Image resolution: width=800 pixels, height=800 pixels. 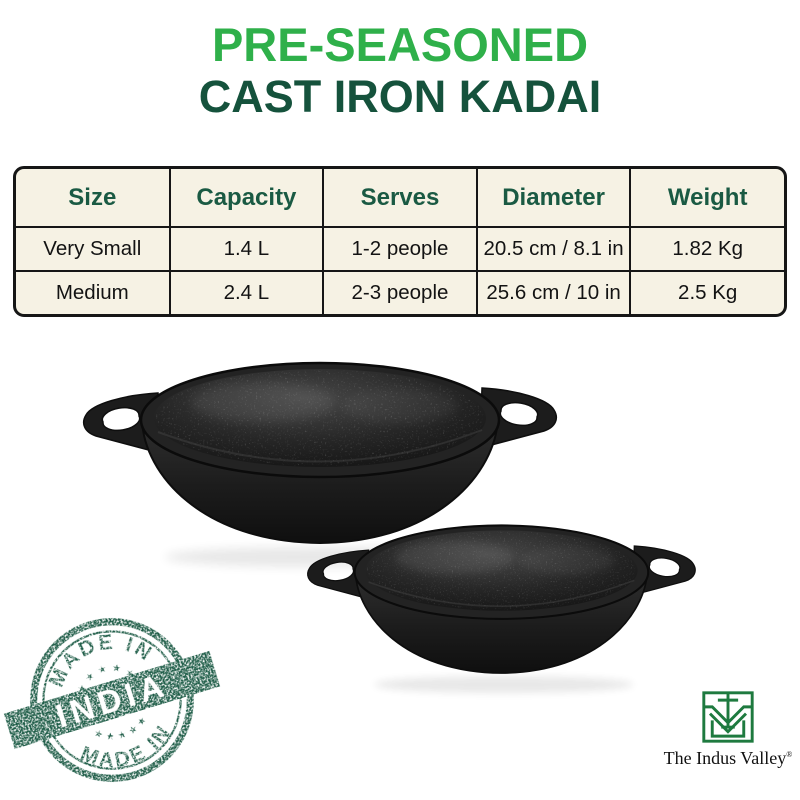 What do you see at coordinates (706, 198) in the screenshot?
I see `col-header-weight: Weight` at bounding box center [706, 198].